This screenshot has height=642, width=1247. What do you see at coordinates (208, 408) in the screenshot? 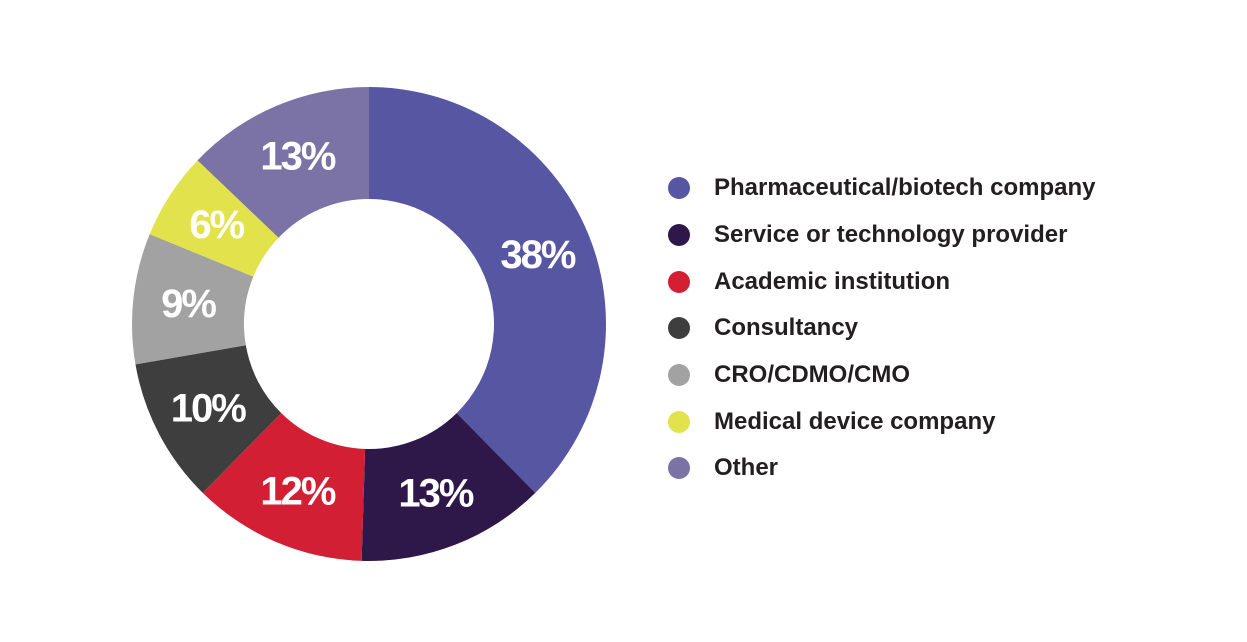
I see `slice-value-label: 10%` at bounding box center [208, 408].